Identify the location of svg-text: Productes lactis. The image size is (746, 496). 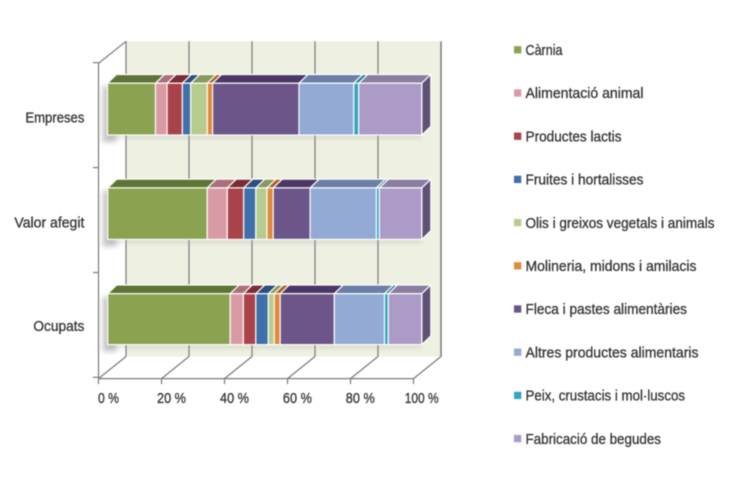
(574, 136).